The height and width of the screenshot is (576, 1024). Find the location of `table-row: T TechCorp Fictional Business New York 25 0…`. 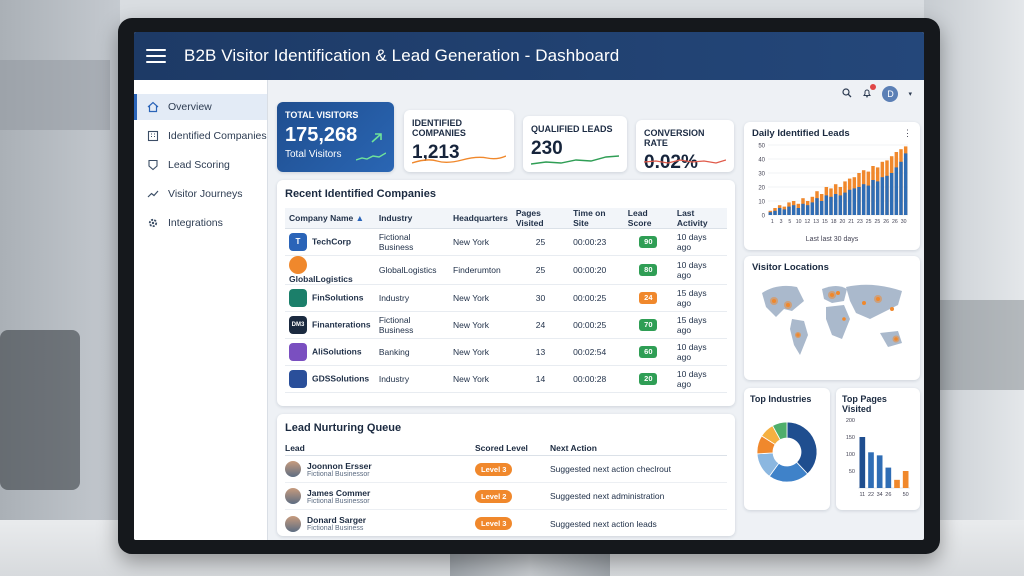

table-row: T TechCorp Fictional Business New York 25 0… is located at coordinates (506, 242).